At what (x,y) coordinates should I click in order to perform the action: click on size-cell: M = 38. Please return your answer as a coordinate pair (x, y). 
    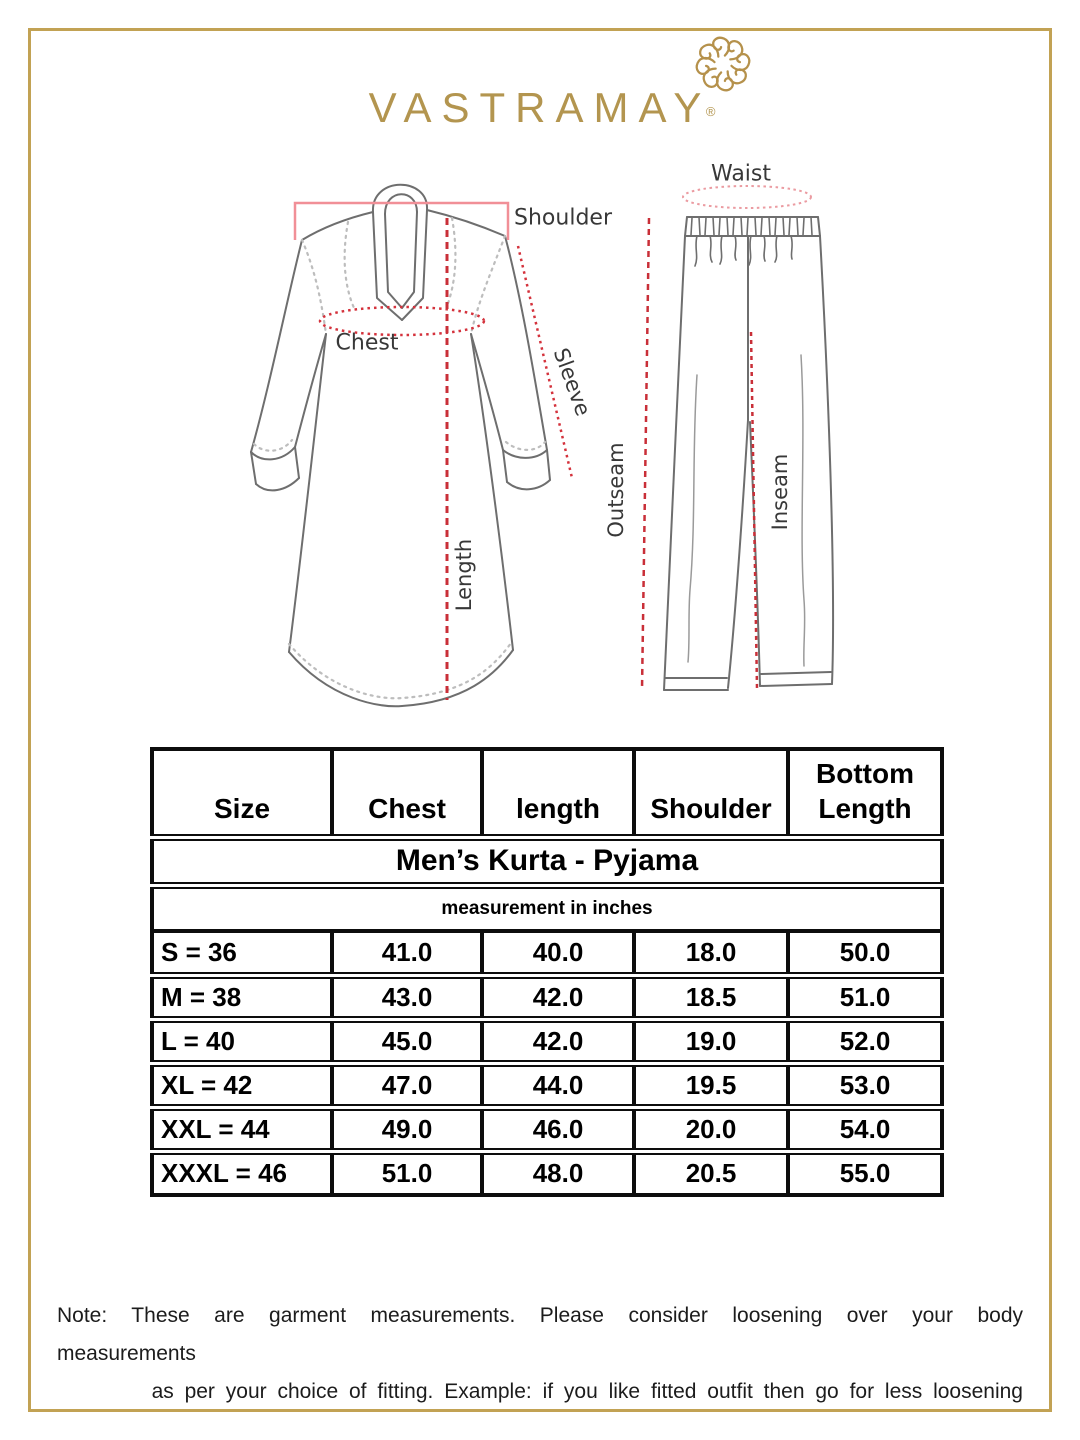
    Looking at the image, I should click on (242, 998).